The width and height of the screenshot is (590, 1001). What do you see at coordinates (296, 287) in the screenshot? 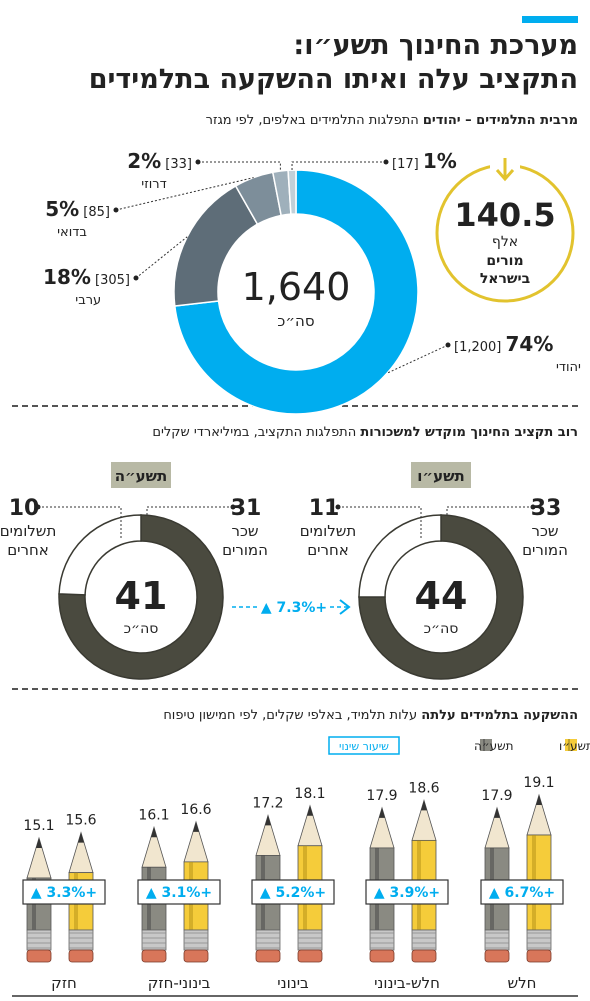
I see `total-pupils-value: 1,640` at bounding box center [296, 287].